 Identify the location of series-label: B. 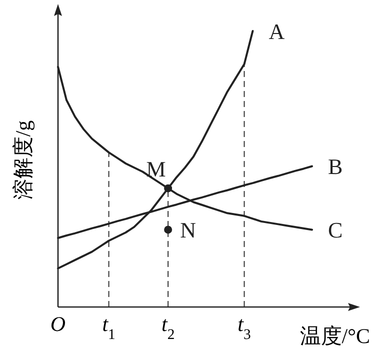
(335, 167).